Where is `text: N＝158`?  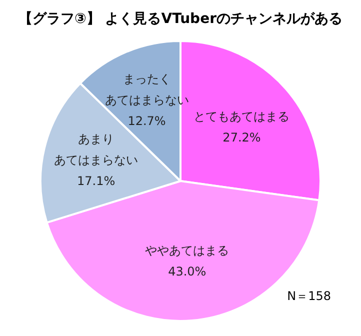 text: N＝158 is located at coordinates (309, 296).